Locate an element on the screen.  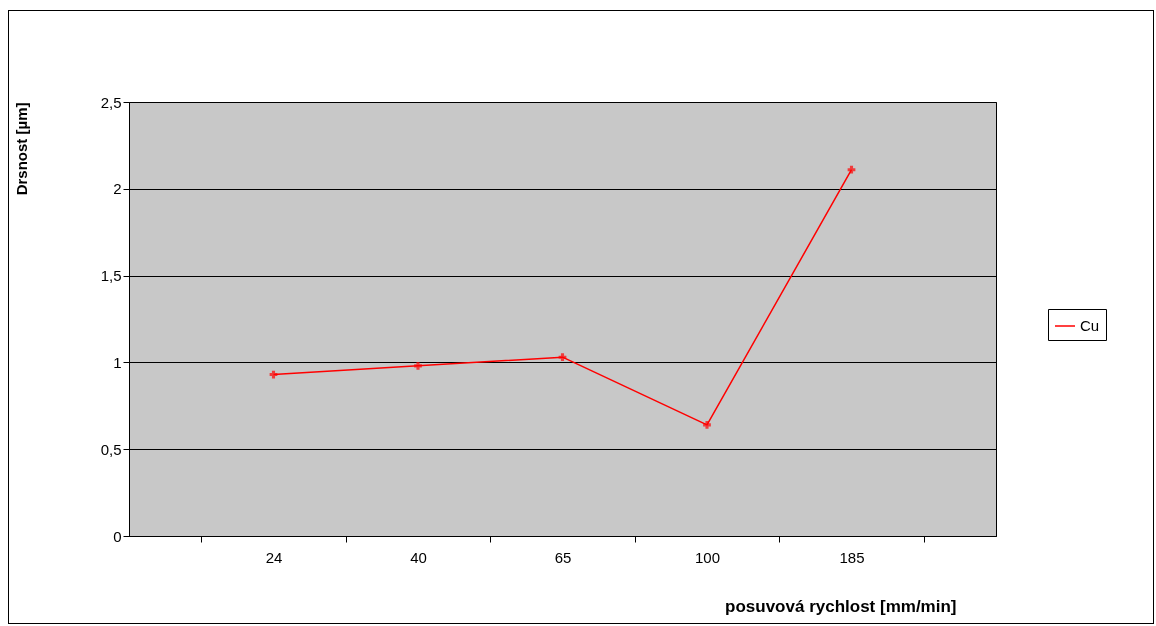
y-tick-label: 0 is located at coordinates (117, 536).